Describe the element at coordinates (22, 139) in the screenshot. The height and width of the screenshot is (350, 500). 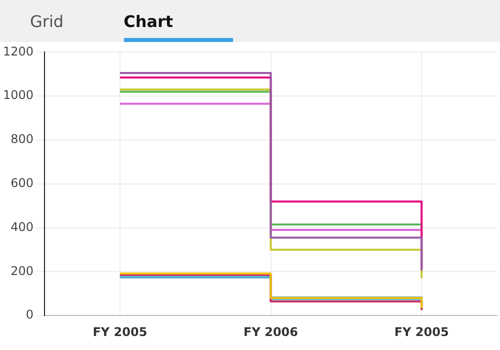
I see `y-tick-label: 800` at that location.